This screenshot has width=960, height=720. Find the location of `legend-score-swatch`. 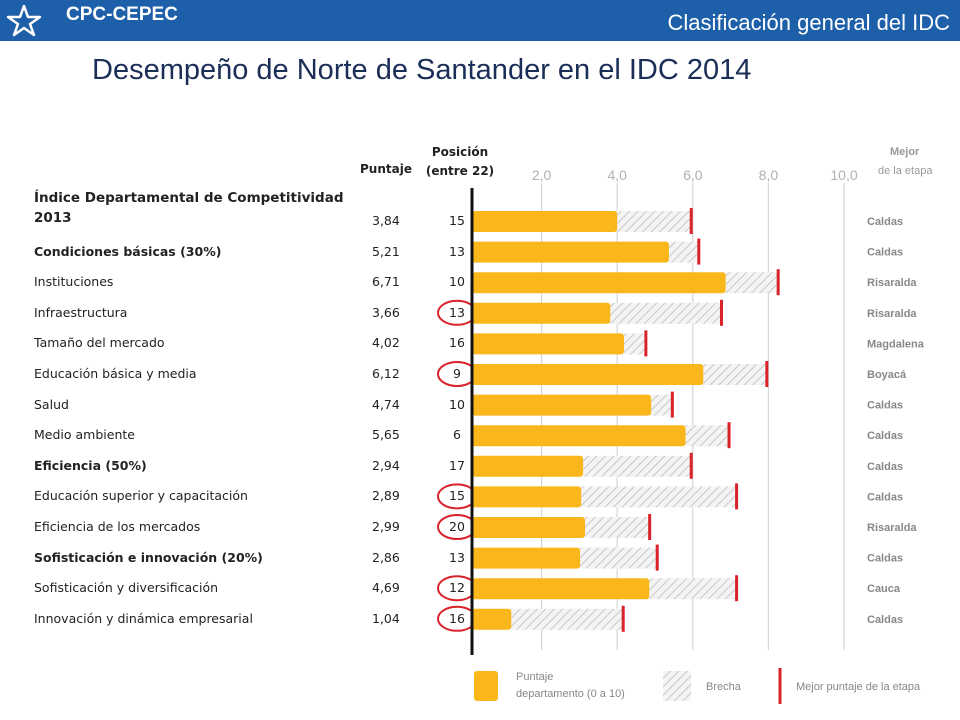

legend-score-swatch is located at coordinates (486, 686).